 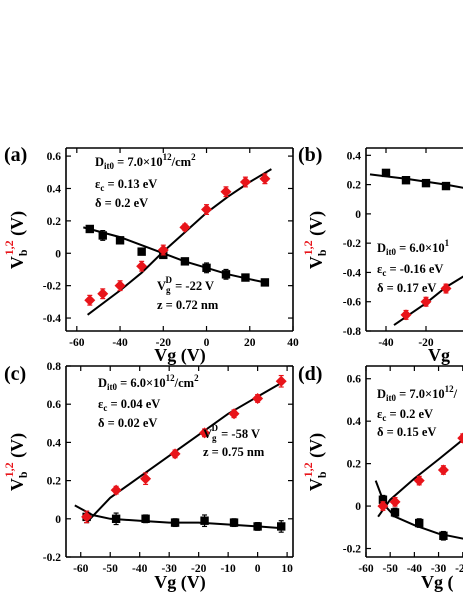 I want to click on x-tick-label: 20, so click(x=250, y=343).